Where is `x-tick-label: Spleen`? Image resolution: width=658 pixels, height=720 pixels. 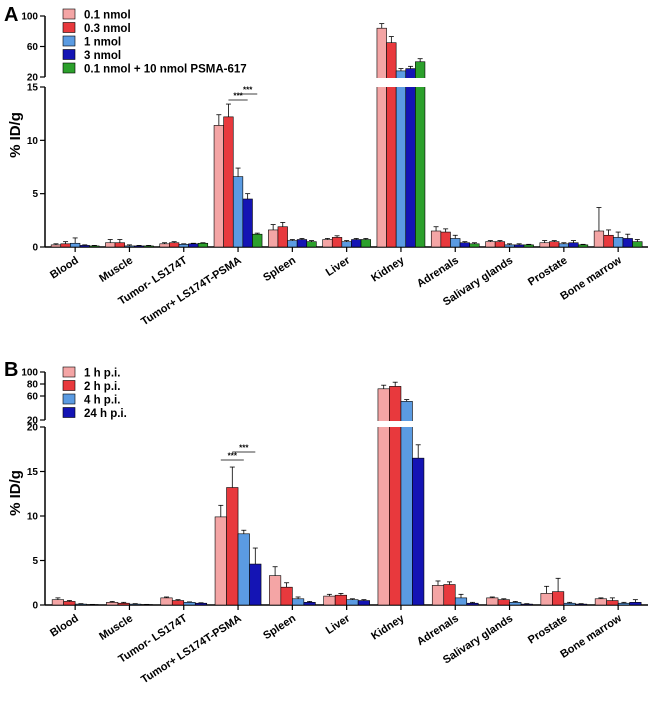
x-tick-label: Spleen is located at coordinates (279, 269).